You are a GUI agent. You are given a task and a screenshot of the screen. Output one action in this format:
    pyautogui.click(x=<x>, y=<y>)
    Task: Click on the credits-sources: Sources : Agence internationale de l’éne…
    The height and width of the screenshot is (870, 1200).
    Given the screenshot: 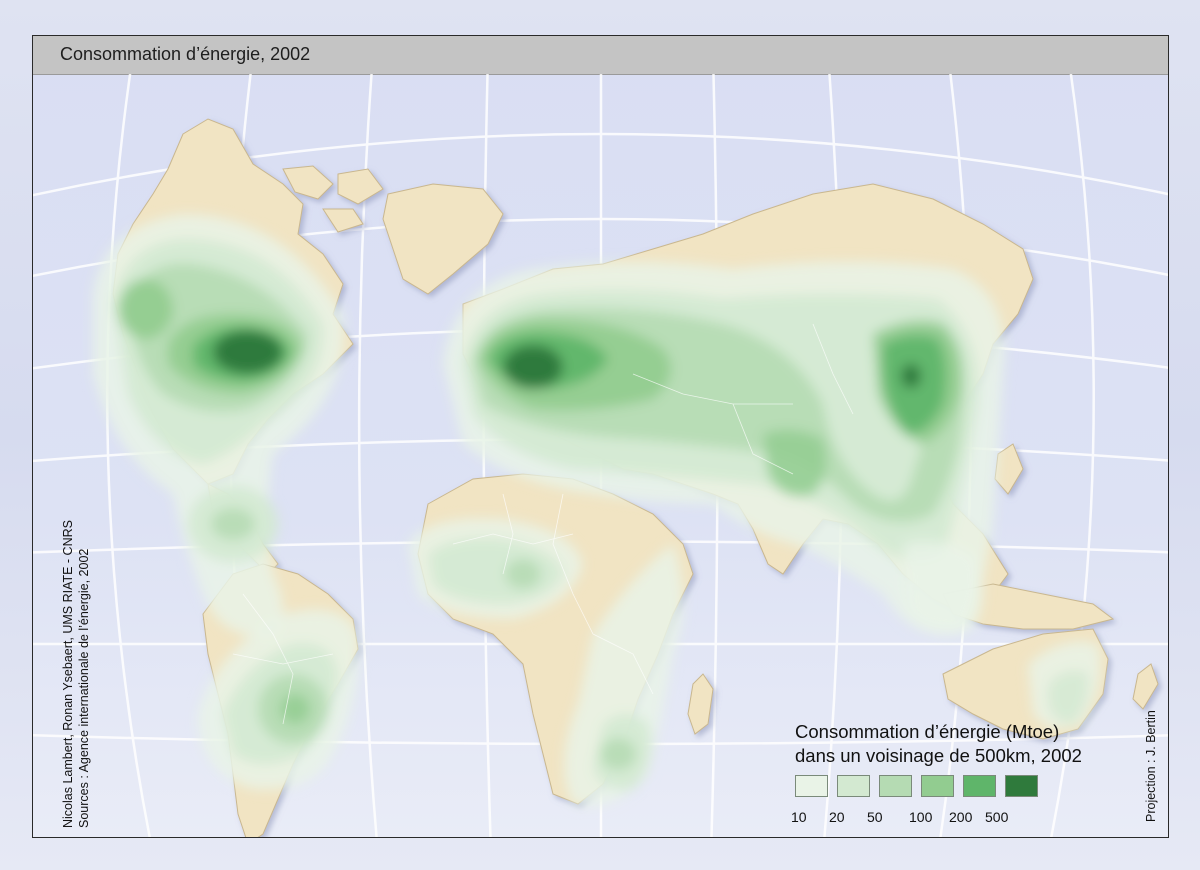 What is the action you would take?
    pyautogui.click(x=84, y=688)
    